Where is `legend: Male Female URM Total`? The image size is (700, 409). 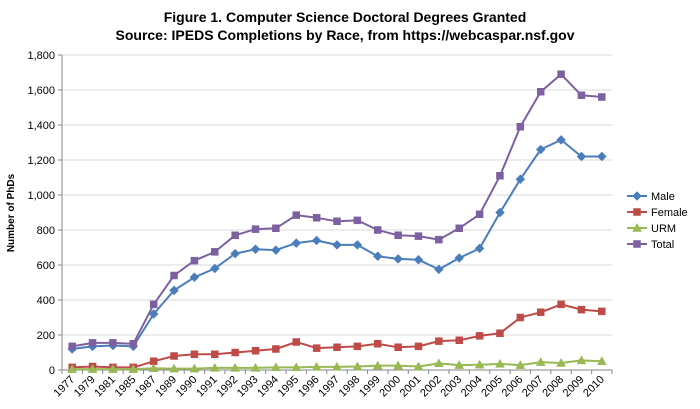 legend: Male Female URM Total is located at coordinates (657, 221).